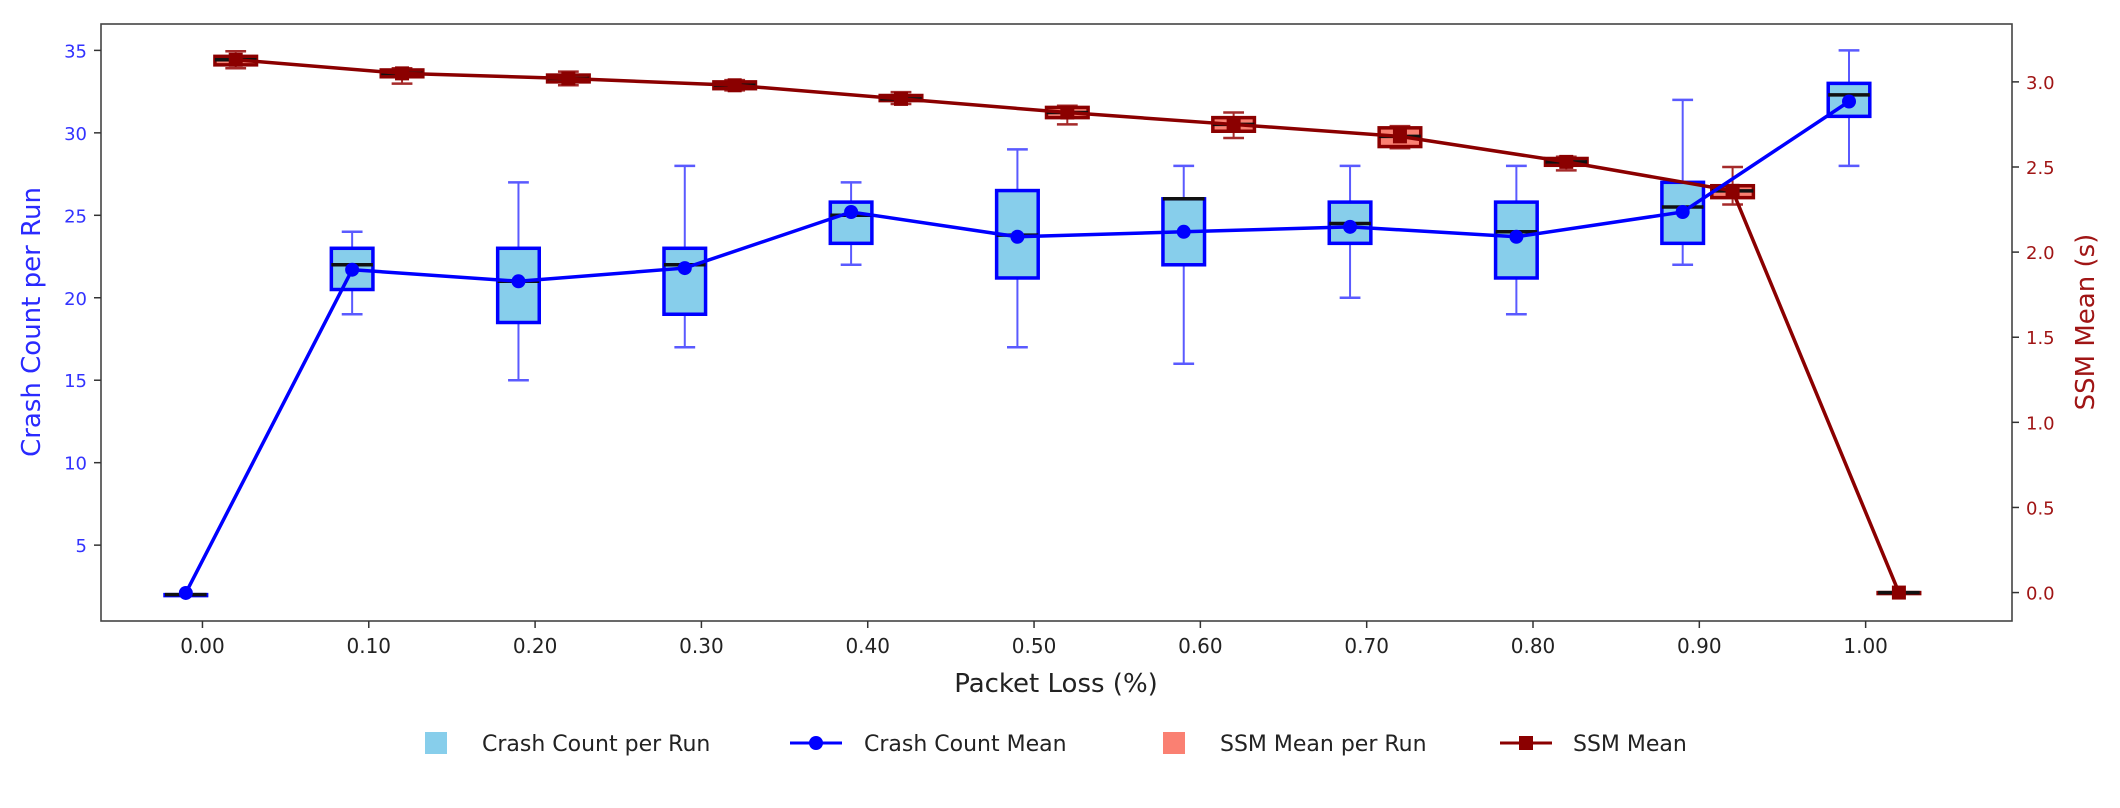 This screenshot has width=2120, height=808. Describe the element at coordinates (1533, 646) in the screenshot. I see `x-tick-label: 0.80` at that location.